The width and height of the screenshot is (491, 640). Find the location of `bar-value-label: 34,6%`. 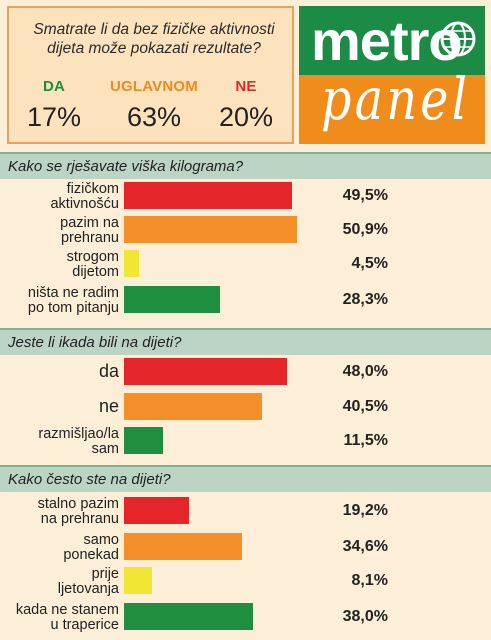

bar-value-label: 34,6% is located at coordinates (365, 546).